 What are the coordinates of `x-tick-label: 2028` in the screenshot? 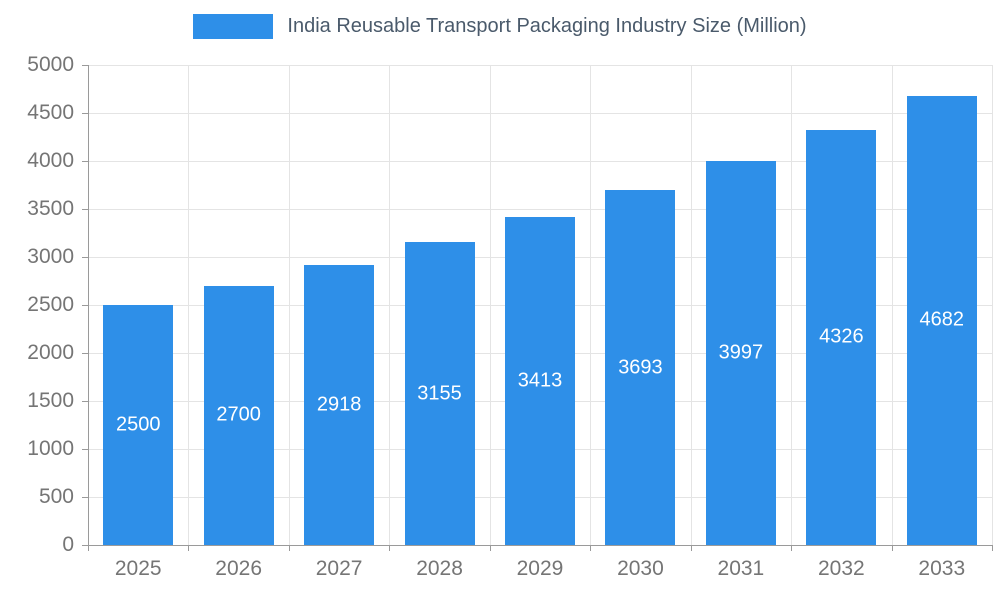 It's located at (439, 568).